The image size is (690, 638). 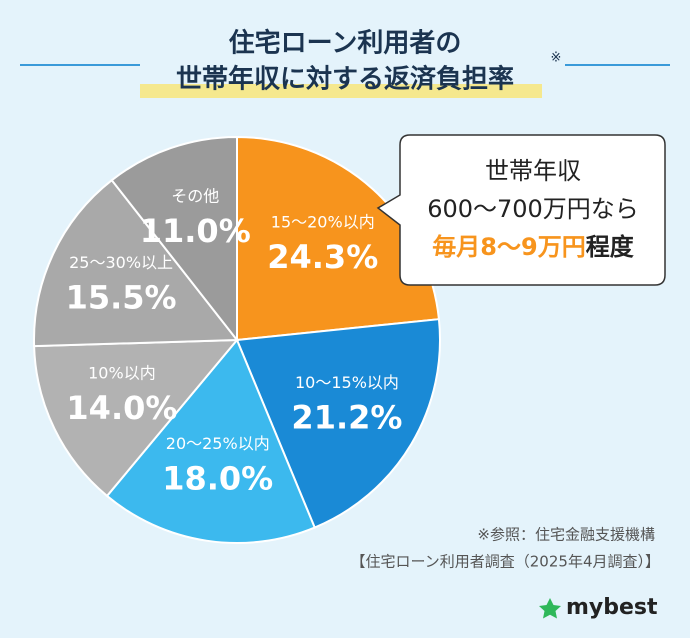 I want to click on title-line: 住宅ローン利用者の, so click(x=345, y=43).